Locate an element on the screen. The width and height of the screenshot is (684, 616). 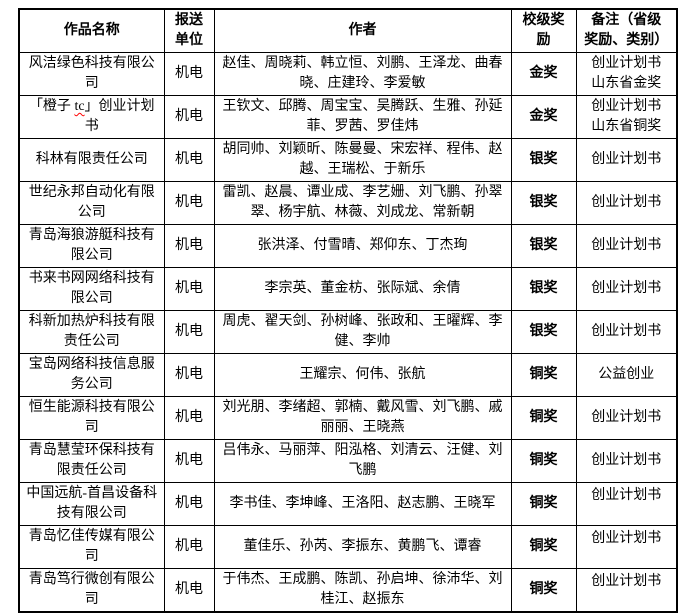
work-name-cell: 世纪永邦自动化有限公司 is located at coordinates (91, 203).